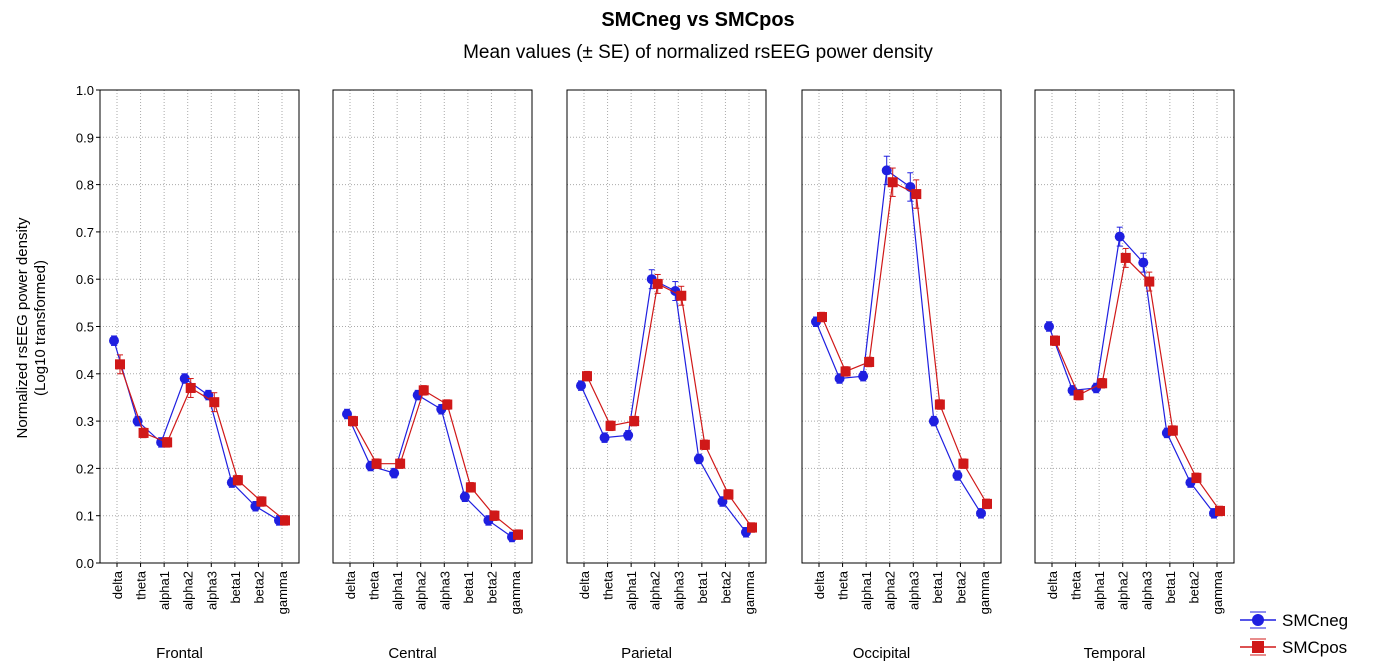 The height and width of the screenshot is (663, 1396). I want to click on y-tick-label: 0.0, so click(85, 563).